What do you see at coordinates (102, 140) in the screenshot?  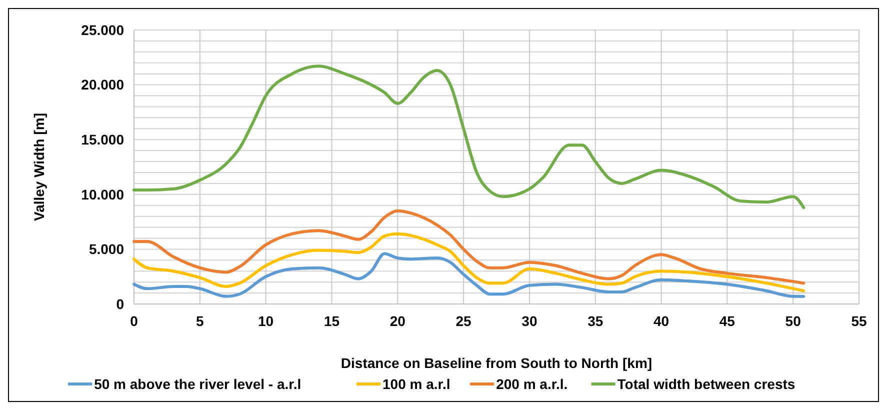 I see `y-tick-label: 15.000` at bounding box center [102, 140].